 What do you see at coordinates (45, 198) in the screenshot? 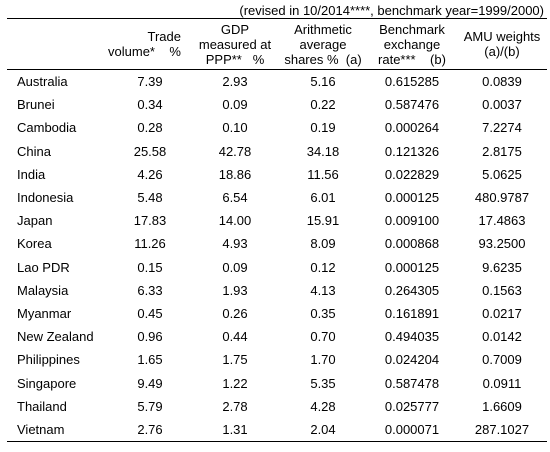
I see `cell-country: Indonesia` at bounding box center [45, 198].